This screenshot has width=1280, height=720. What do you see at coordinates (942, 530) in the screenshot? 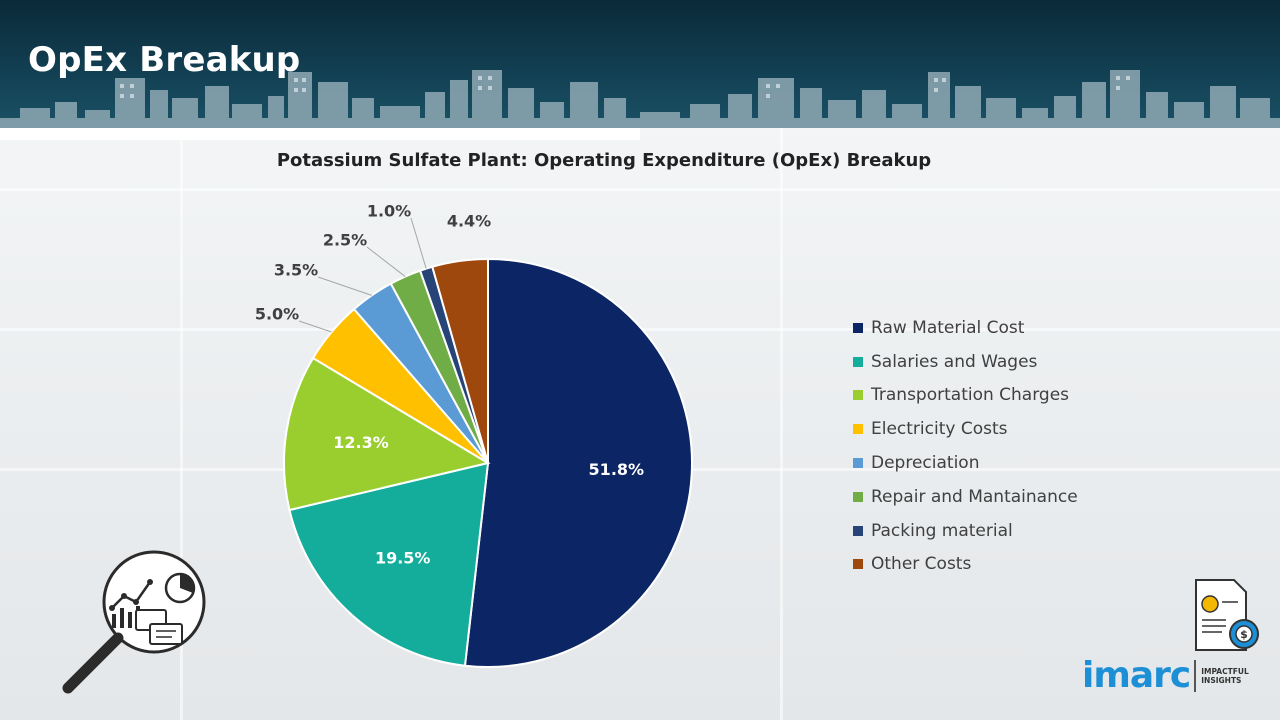
I see `legend-label: Packing material` at bounding box center [942, 530].